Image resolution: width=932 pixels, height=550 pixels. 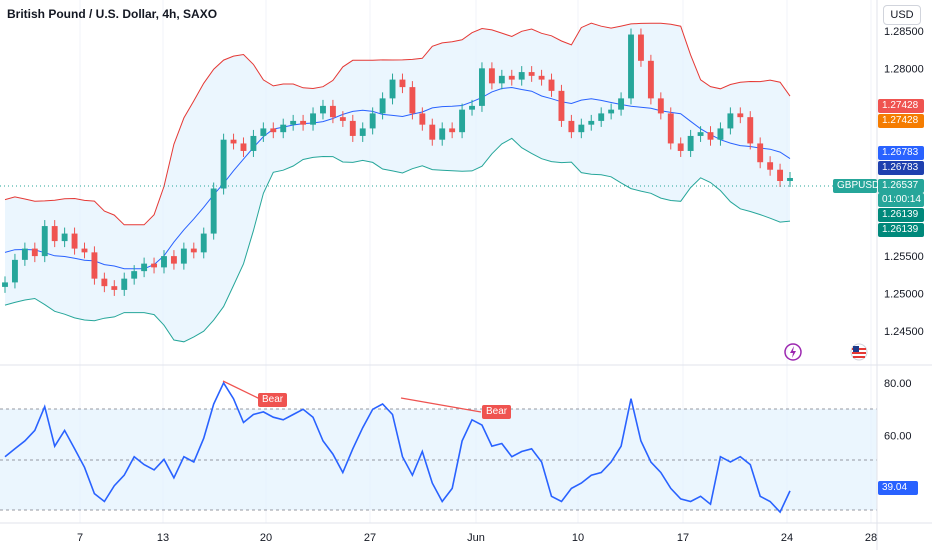 What do you see at coordinates (901, 168) in the screenshot?
I see `basis-label-2: 1.26783` at bounding box center [901, 168].